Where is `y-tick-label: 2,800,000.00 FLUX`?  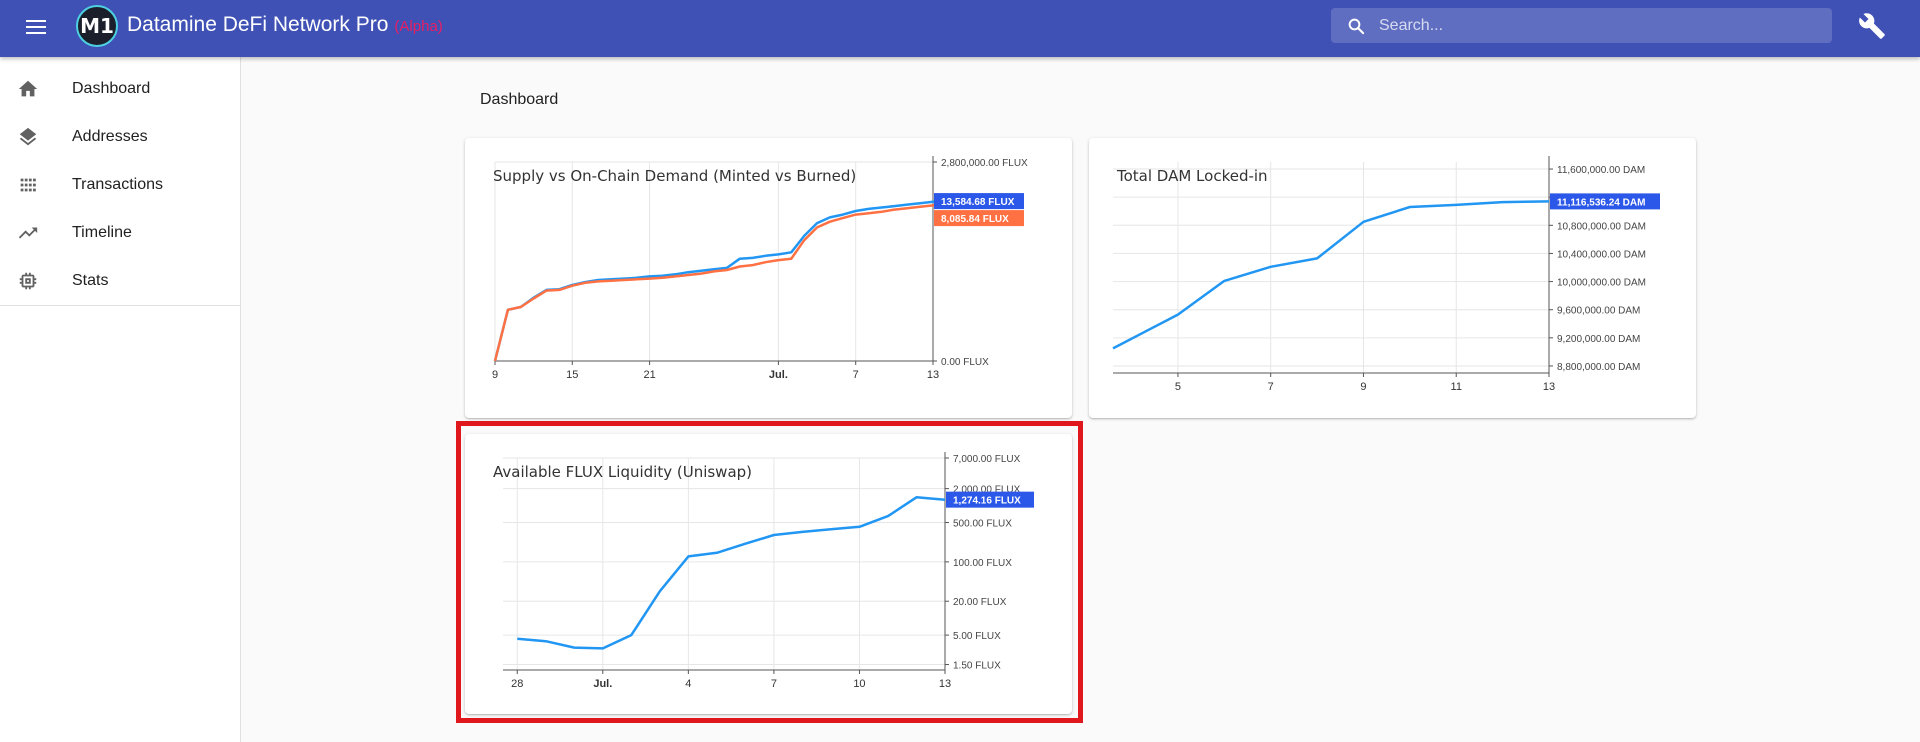 y-tick-label: 2,800,000.00 FLUX is located at coordinates (984, 163).